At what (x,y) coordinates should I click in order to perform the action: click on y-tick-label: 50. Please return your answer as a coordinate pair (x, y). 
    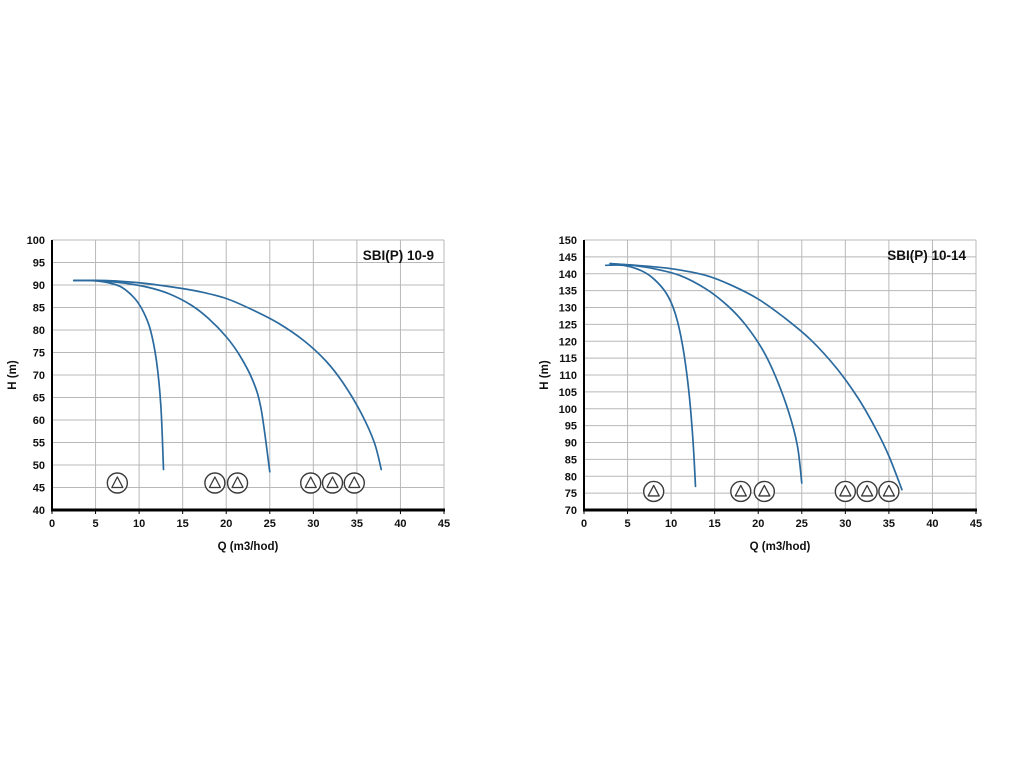
    Looking at the image, I should click on (39, 466).